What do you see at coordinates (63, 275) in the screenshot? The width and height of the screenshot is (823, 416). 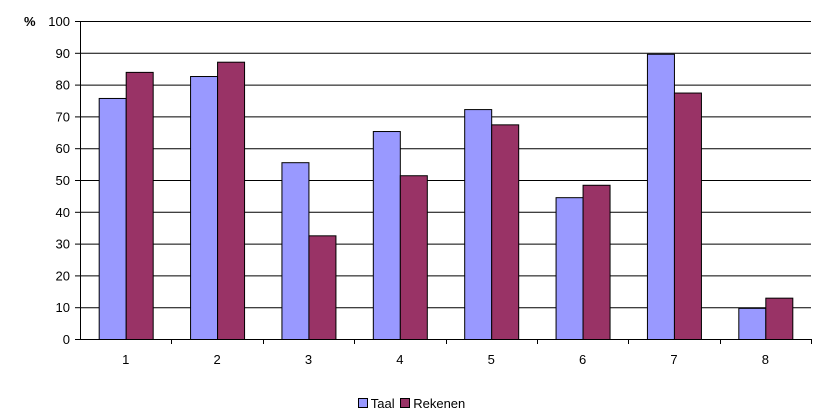 I see `y-tick-label: 20` at bounding box center [63, 275].